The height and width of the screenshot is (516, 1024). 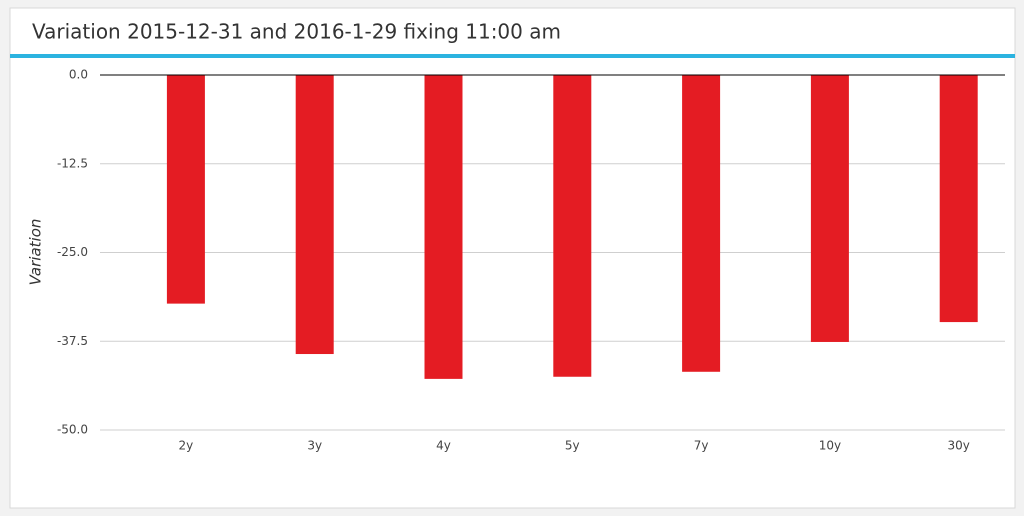 What do you see at coordinates (314, 446) in the screenshot?
I see `x-tick-label: 3y` at bounding box center [314, 446].